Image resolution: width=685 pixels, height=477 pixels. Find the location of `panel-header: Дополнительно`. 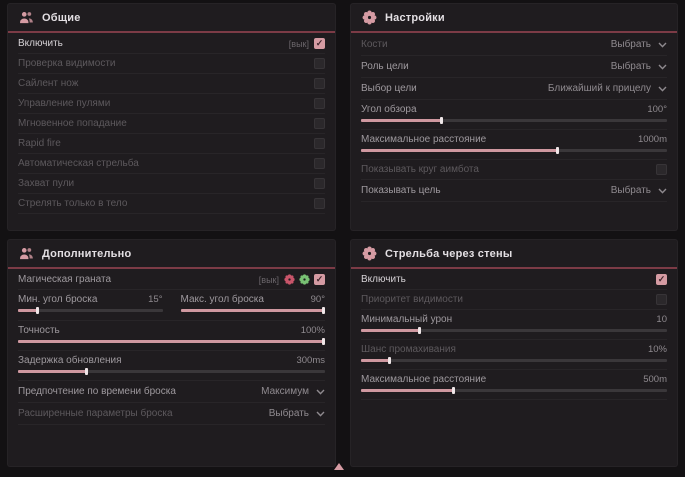

panel-header: Дополнительно is located at coordinates (171, 254).